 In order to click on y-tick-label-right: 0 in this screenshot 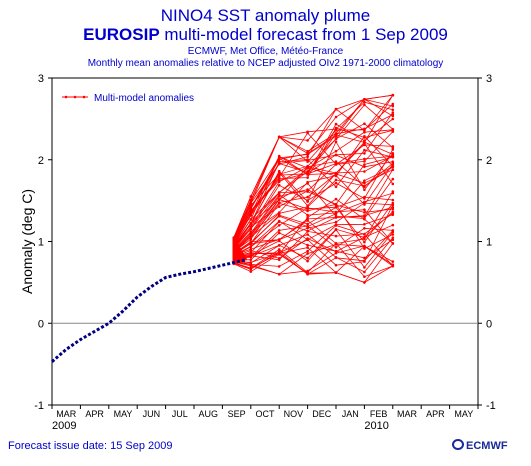, I will do `click(489, 324)`.